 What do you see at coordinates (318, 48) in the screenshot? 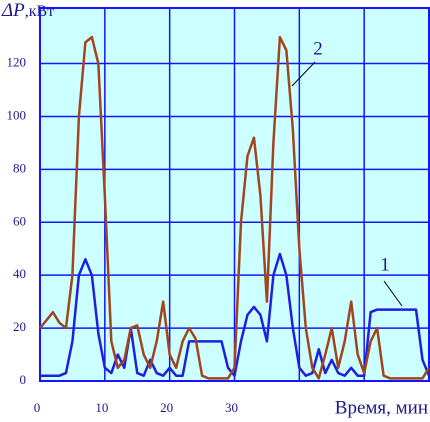
I see `series-label: 2` at bounding box center [318, 48].